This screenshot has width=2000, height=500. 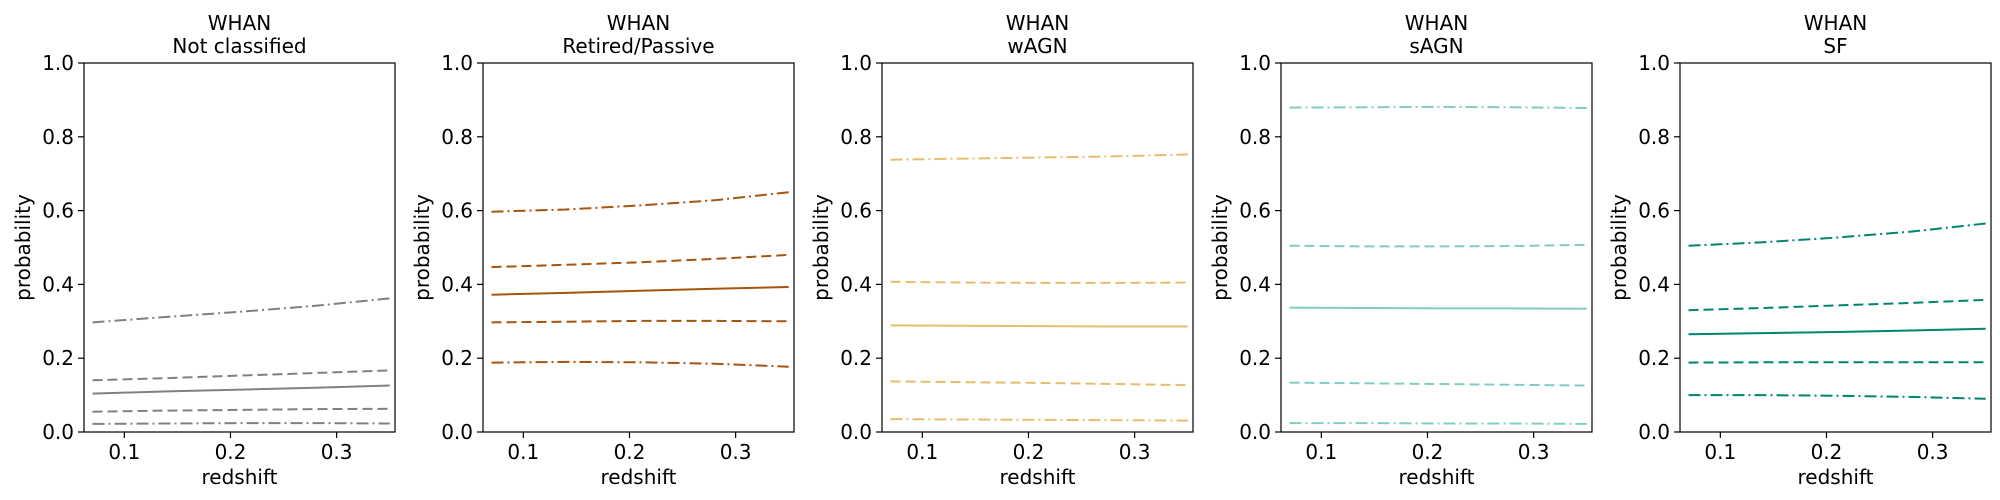 What do you see at coordinates (1037, 46) in the screenshot?
I see `panel-title-line: wAGN` at bounding box center [1037, 46].